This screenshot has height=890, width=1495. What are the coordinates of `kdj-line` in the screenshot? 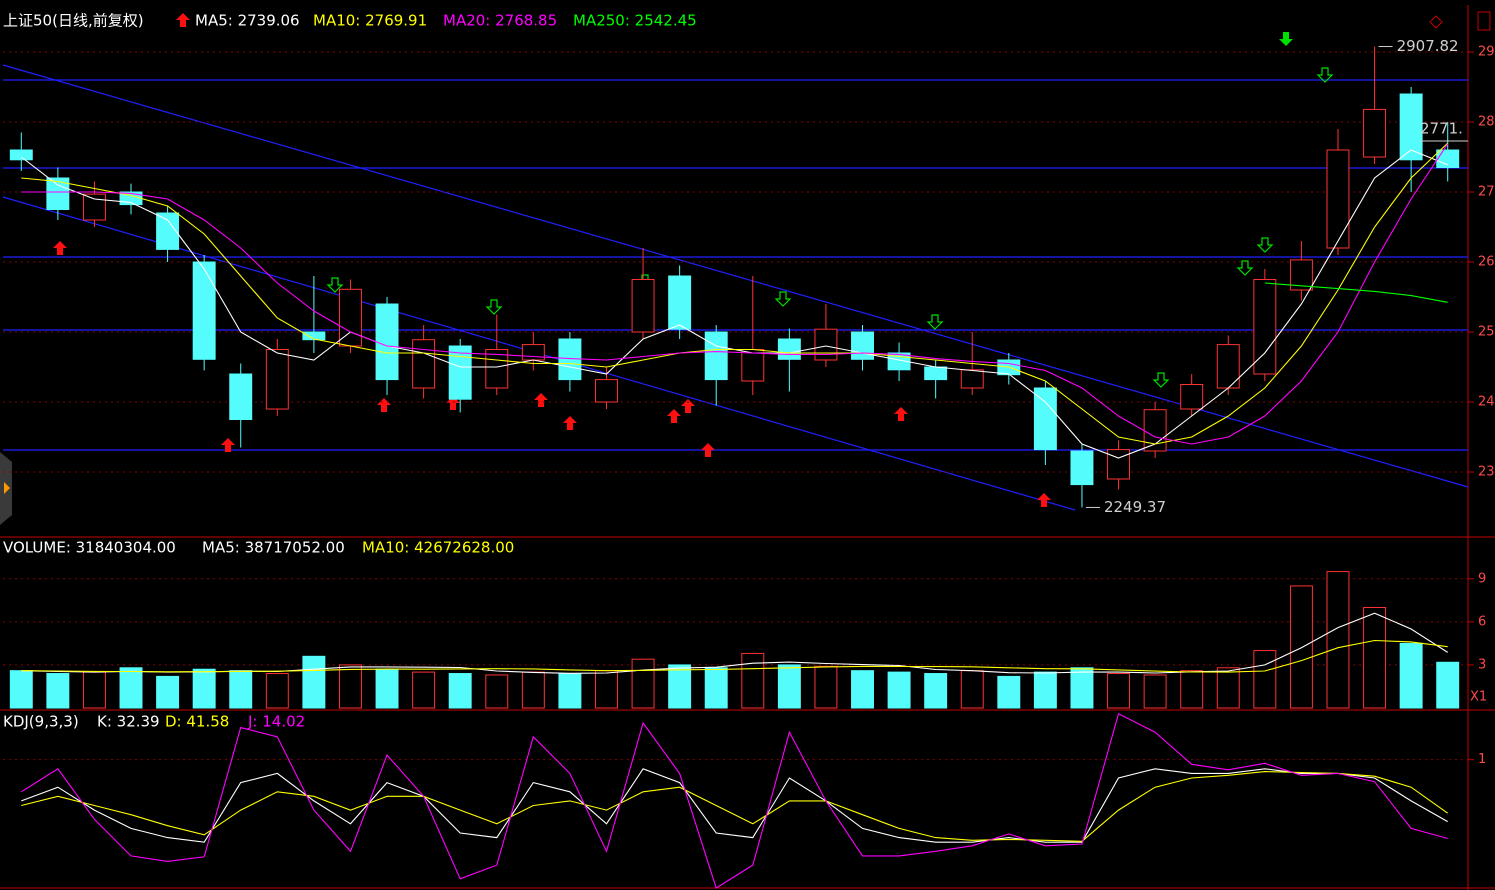 It's located at (735, 806).